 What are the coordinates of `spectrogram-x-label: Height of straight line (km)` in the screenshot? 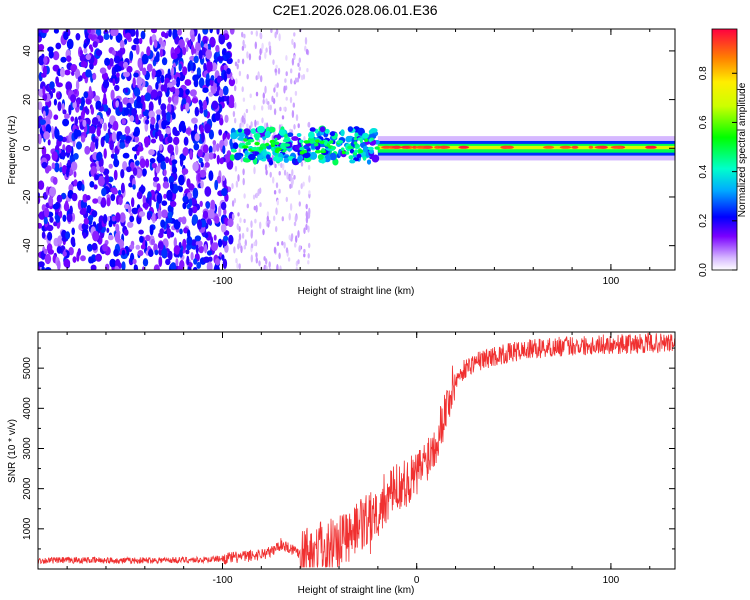 It's located at (356, 291).